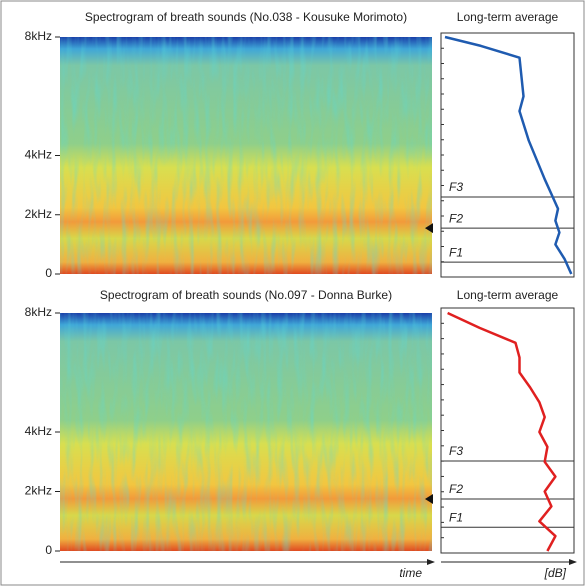  Describe the element at coordinates (410, 573) in the screenshot. I see `x-axis-label: time` at that location.